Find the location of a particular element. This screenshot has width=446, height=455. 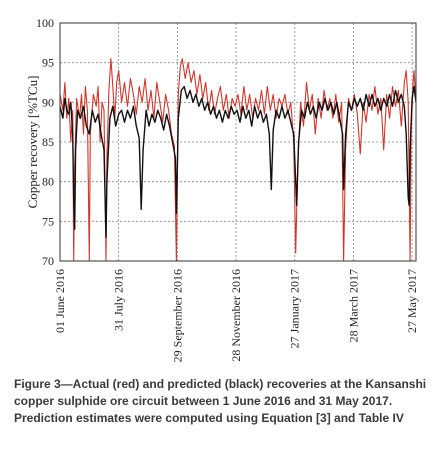

x-tick-label: 28 November 2016 is located at coordinates (236, 315).